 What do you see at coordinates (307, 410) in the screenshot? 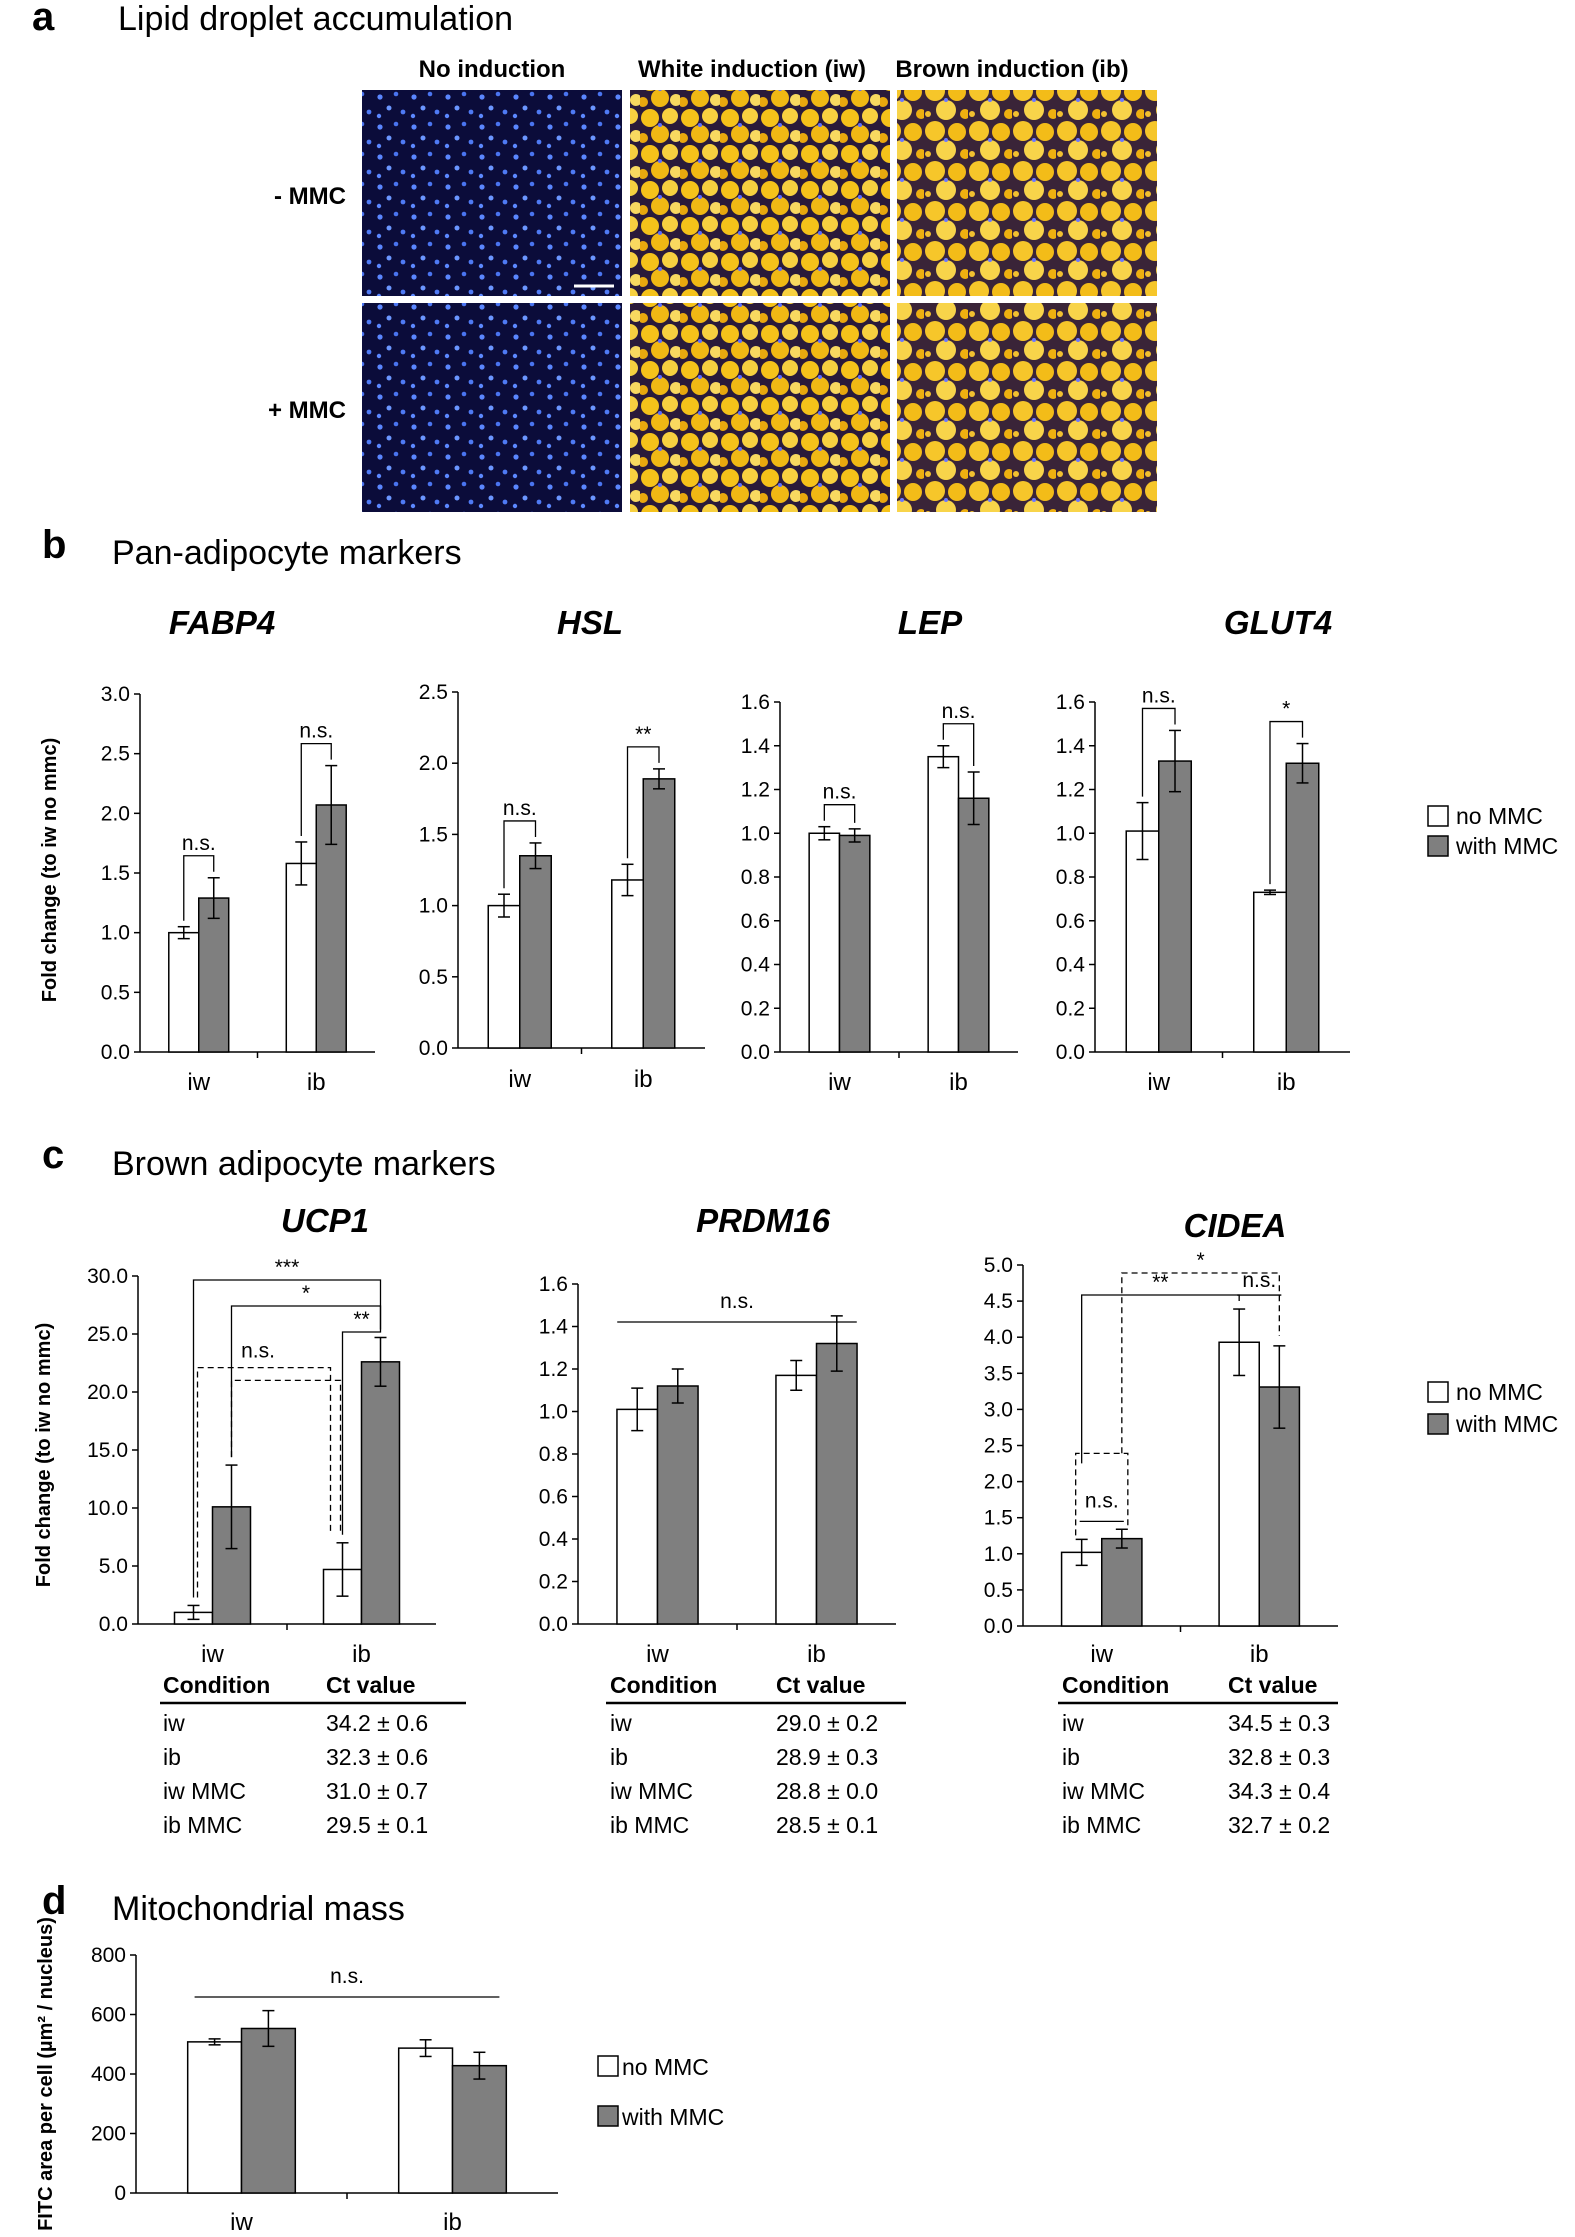
I see `row-label-plus-mmc: + MMC` at bounding box center [307, 410].